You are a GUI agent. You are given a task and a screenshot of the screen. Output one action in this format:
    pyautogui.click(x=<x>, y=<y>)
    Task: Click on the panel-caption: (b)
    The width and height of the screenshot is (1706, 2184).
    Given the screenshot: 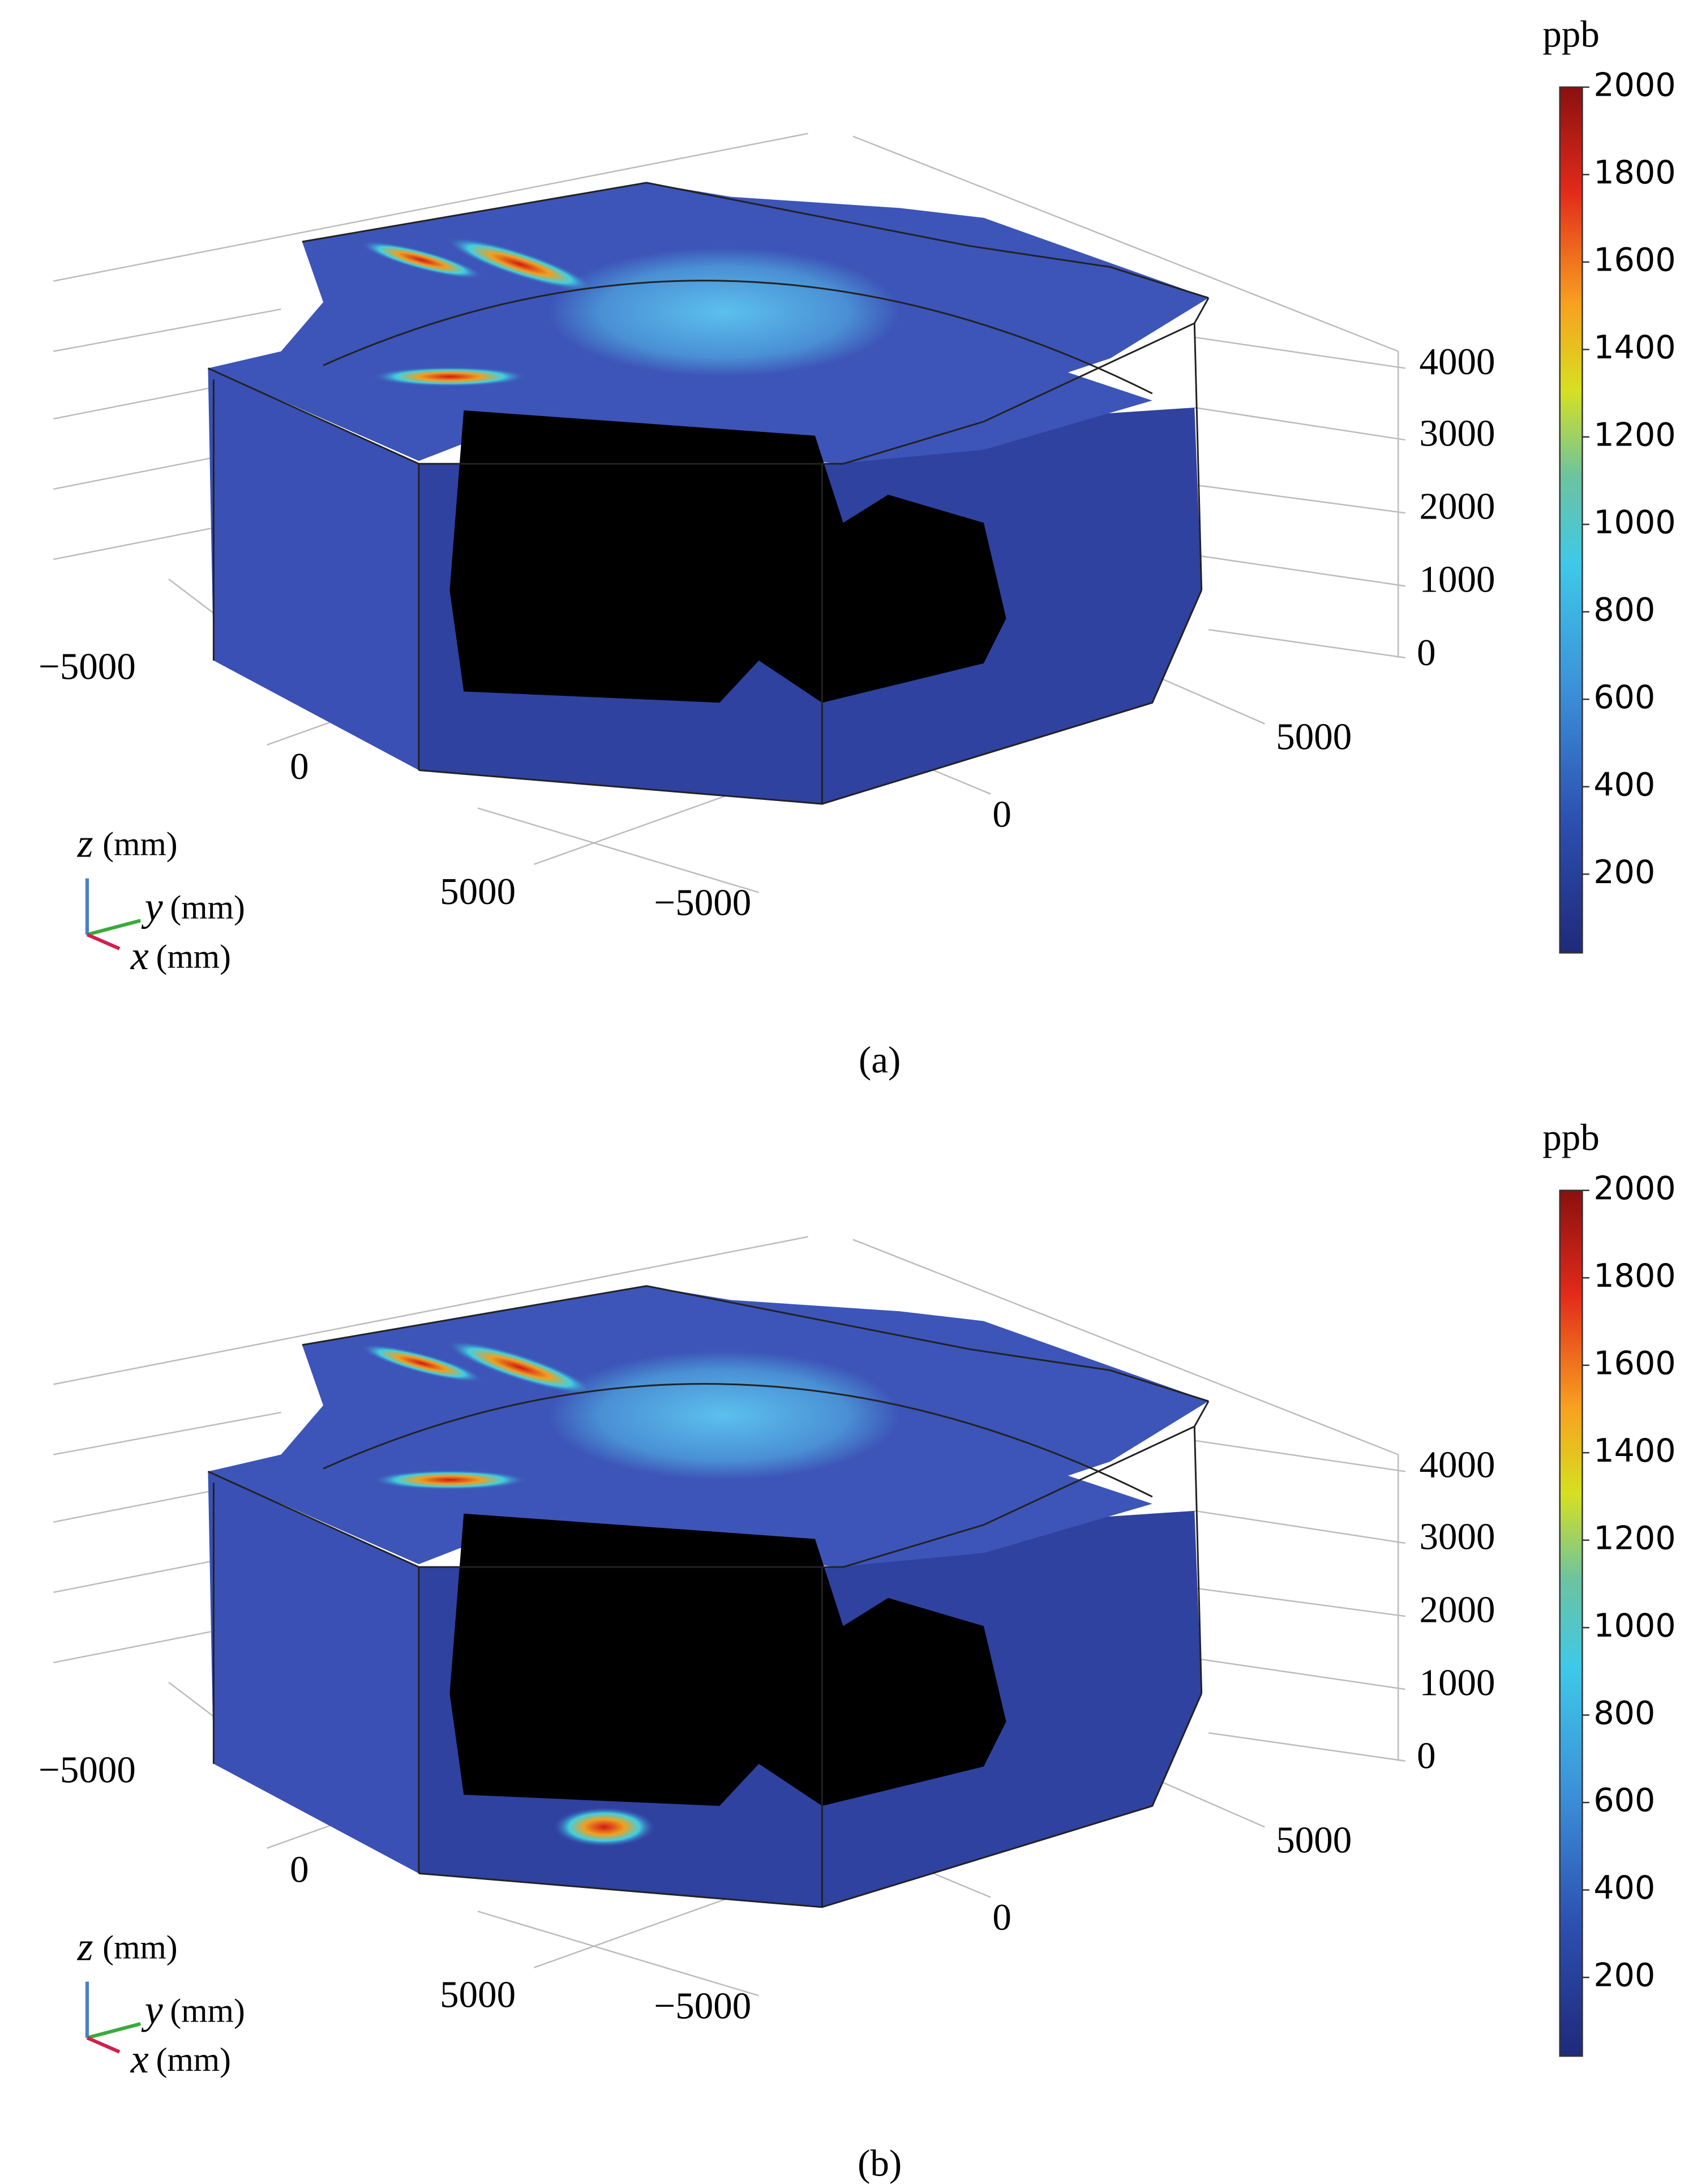 What is the action you would take?
    pyautogui.click(x=880, y=2163)
    